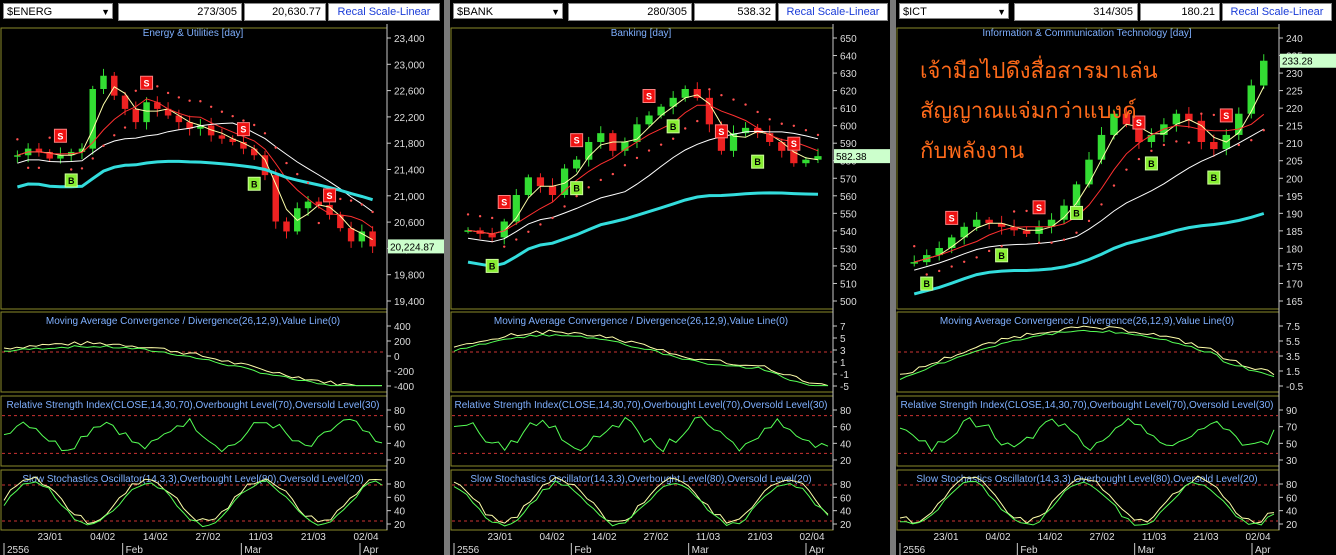  I want to click on rsi-tick-label: 80, so click(846, 411).